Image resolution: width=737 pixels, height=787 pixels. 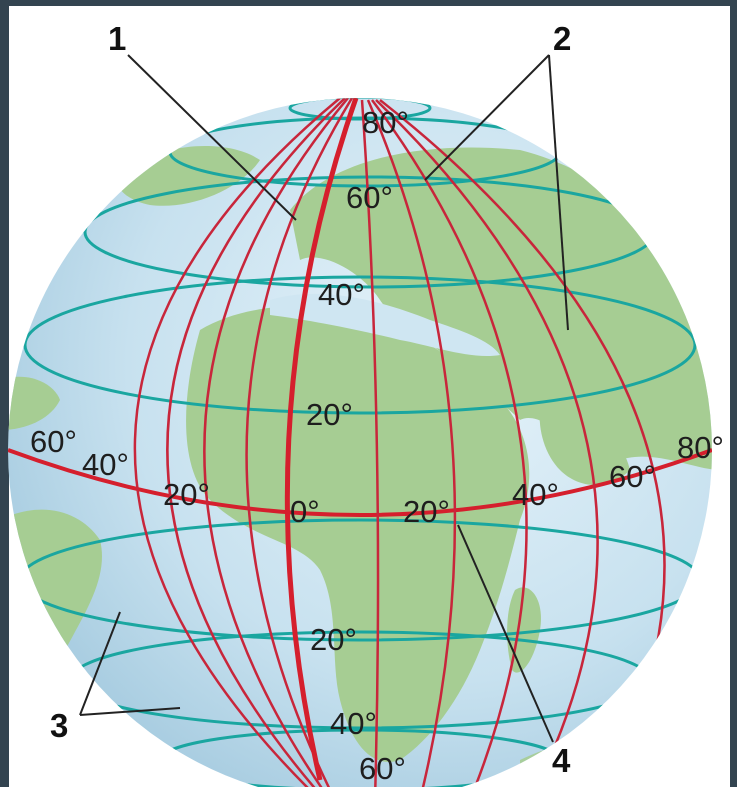 What do you see at coordinates (385, 325) in the screenshot?
I see `mediterranean-sea` at bounding box center [385, 325].